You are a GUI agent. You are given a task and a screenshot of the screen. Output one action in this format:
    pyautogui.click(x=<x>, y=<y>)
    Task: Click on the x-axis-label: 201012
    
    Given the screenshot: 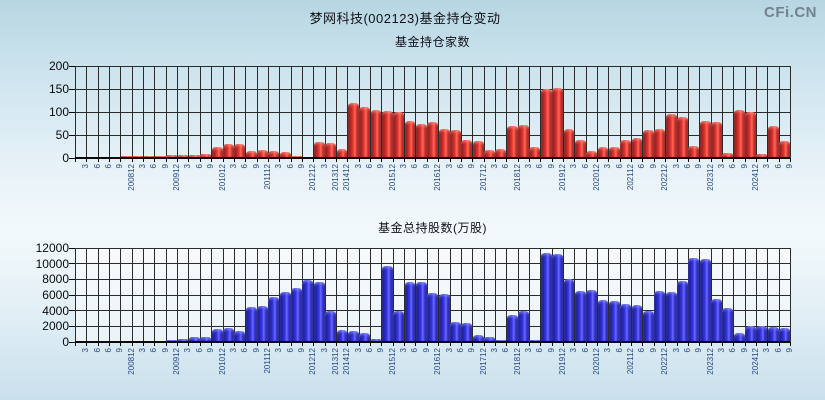 What is the action you would take?
    pyautogui.click(x=222, y=361)
    